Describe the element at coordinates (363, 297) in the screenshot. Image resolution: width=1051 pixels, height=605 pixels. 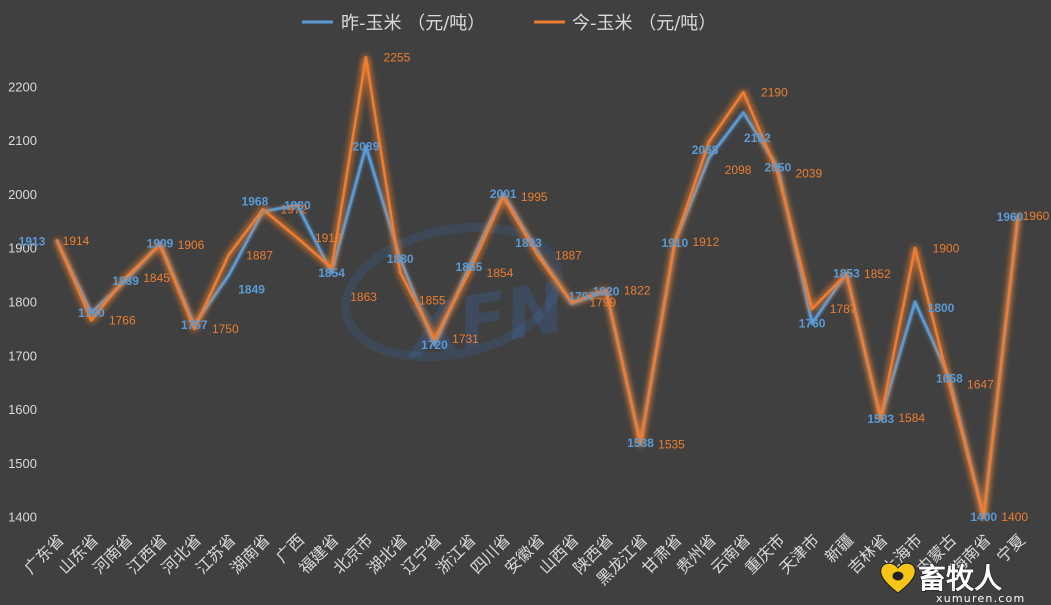
I see `data-label-today: 1863` at that location.